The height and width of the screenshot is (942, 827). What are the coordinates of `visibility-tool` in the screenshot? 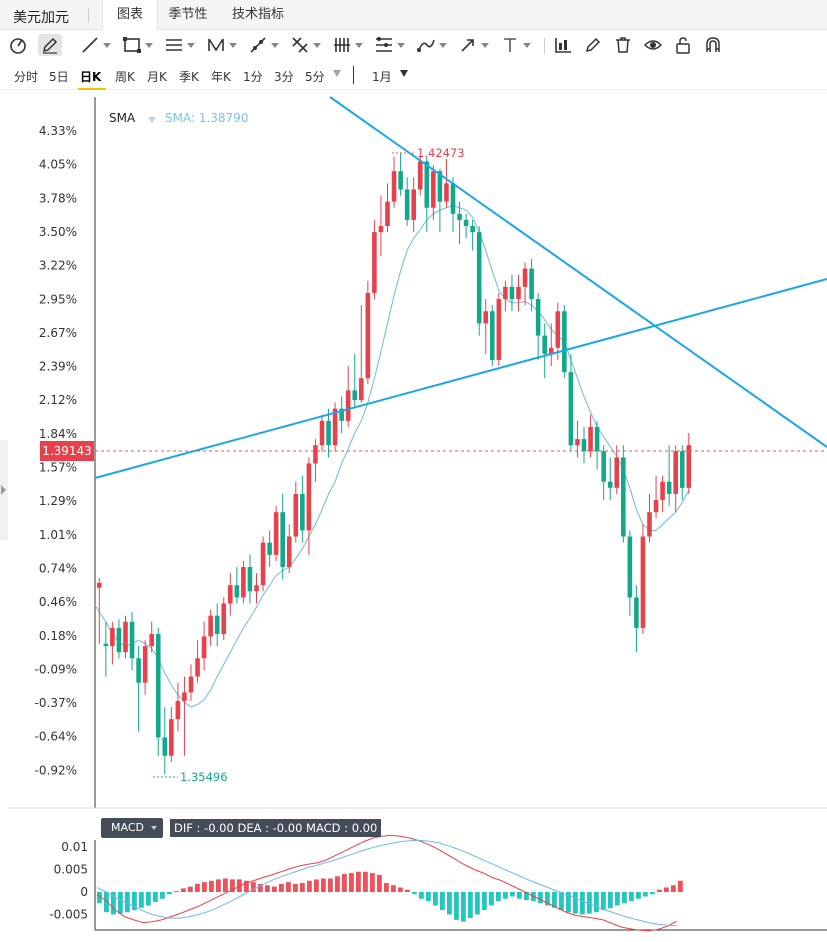 It's located at (653, 45).